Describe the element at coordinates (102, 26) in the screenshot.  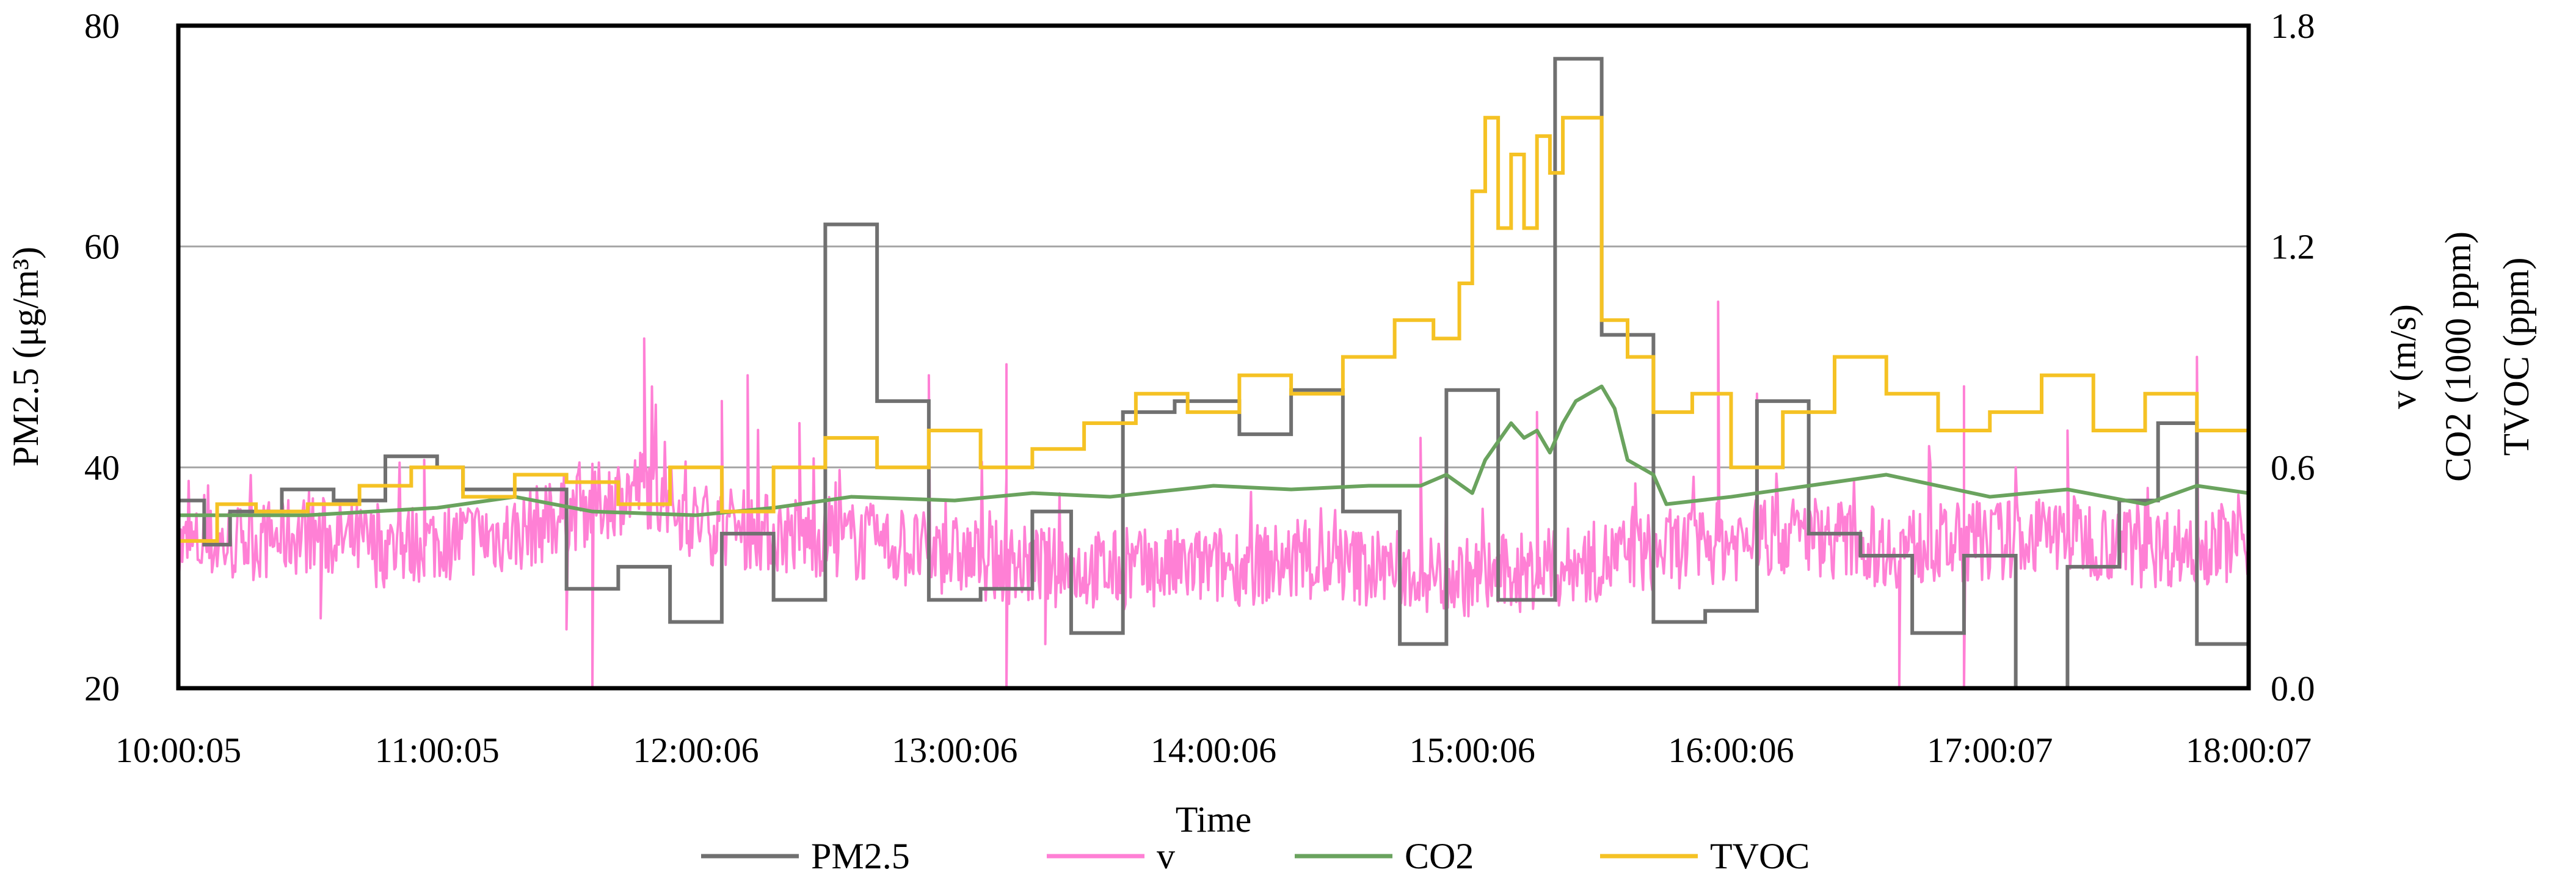
I see `y-left-tick-label: 80` at that location.